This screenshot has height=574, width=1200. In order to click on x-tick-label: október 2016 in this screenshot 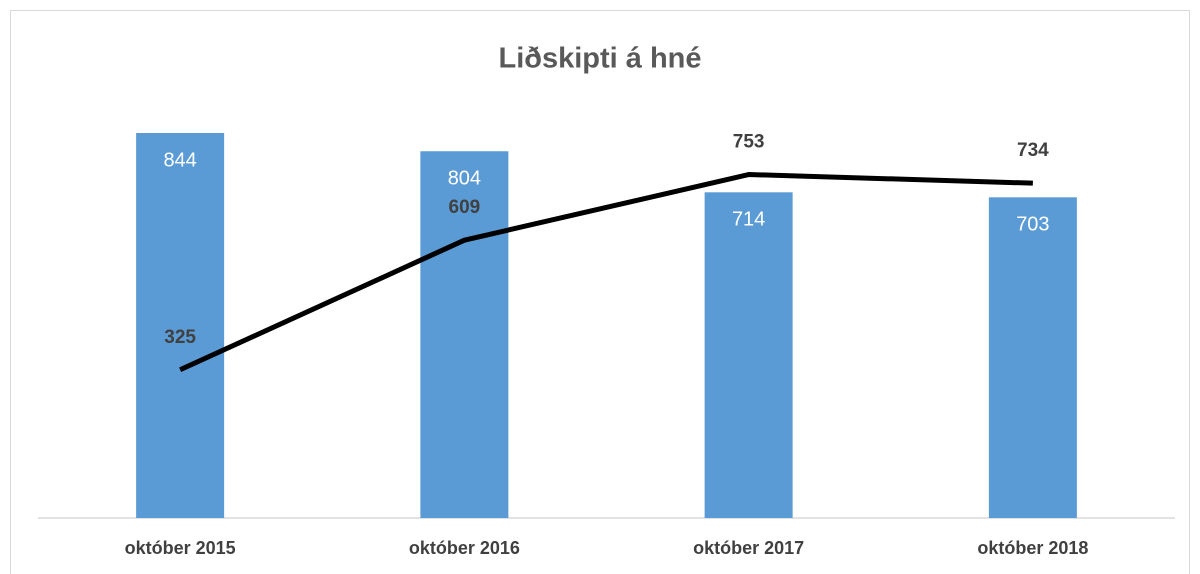, I will do `click(464, 548)`.